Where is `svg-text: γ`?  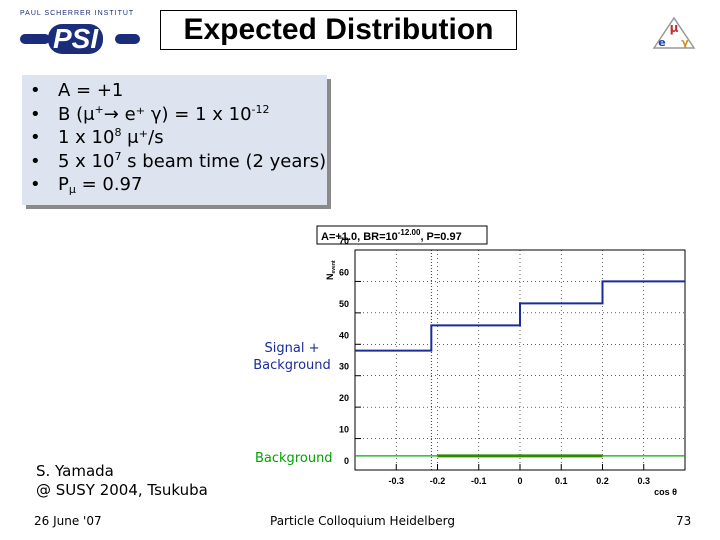
svg-text: γ is located at coordinates (685, 42).